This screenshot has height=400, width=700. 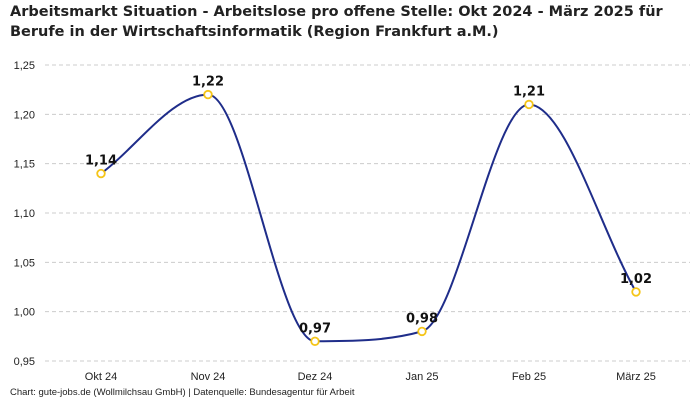 What do you see at coordinates (636, 377) in the screenshot?
I see `x-tick-label: März 25` at bounding box center [636, 377].